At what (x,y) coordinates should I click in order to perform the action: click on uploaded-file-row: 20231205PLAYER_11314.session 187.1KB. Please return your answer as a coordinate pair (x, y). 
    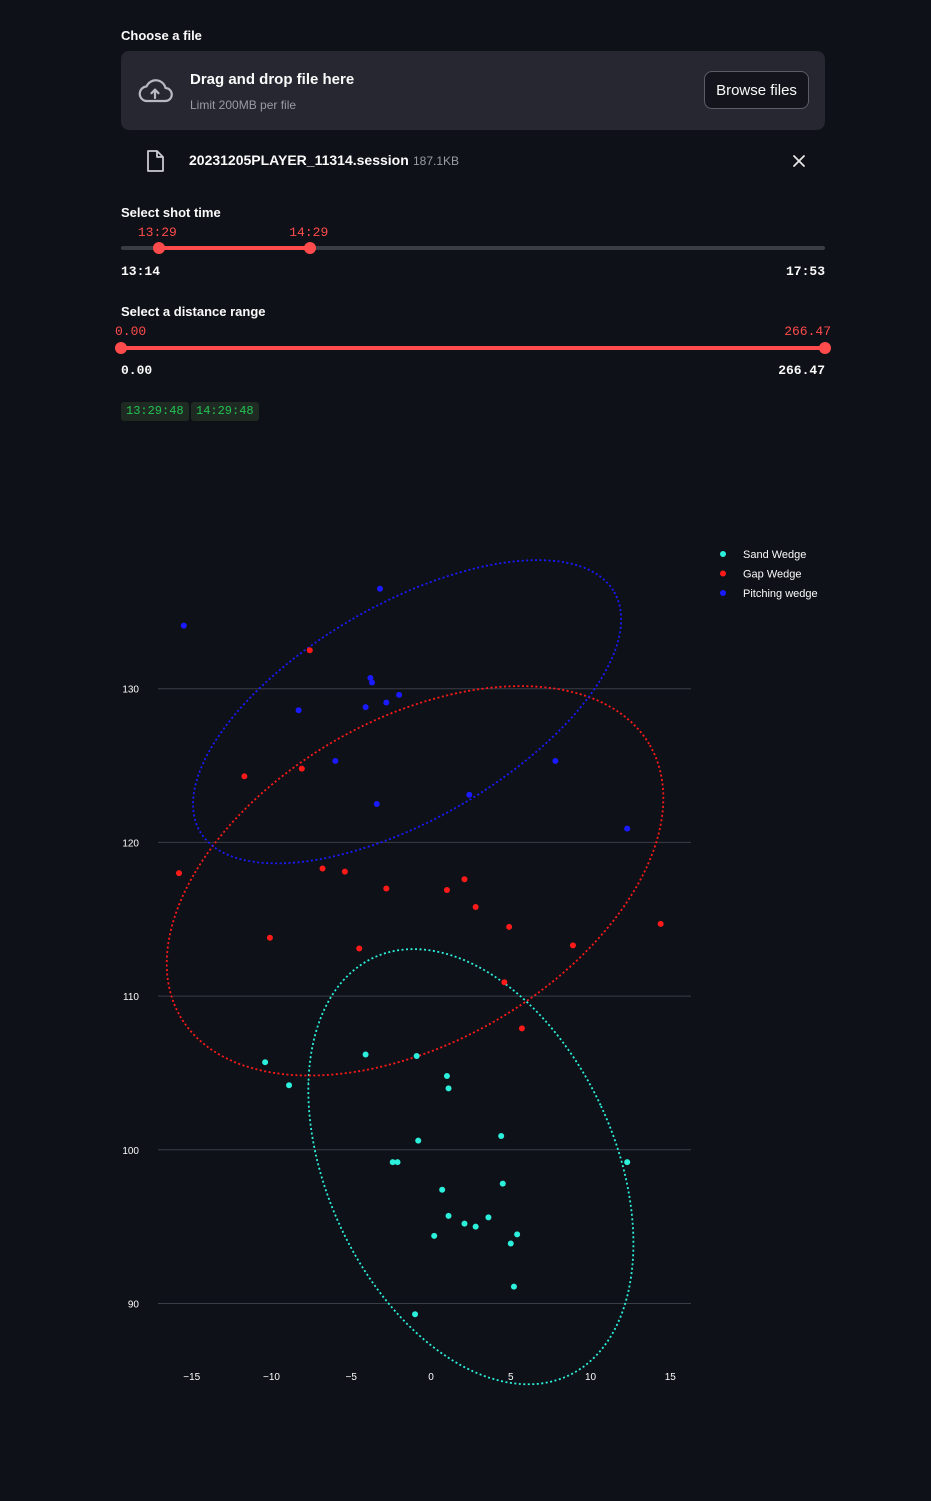
    Looking at the image, I should click on (473, 161).